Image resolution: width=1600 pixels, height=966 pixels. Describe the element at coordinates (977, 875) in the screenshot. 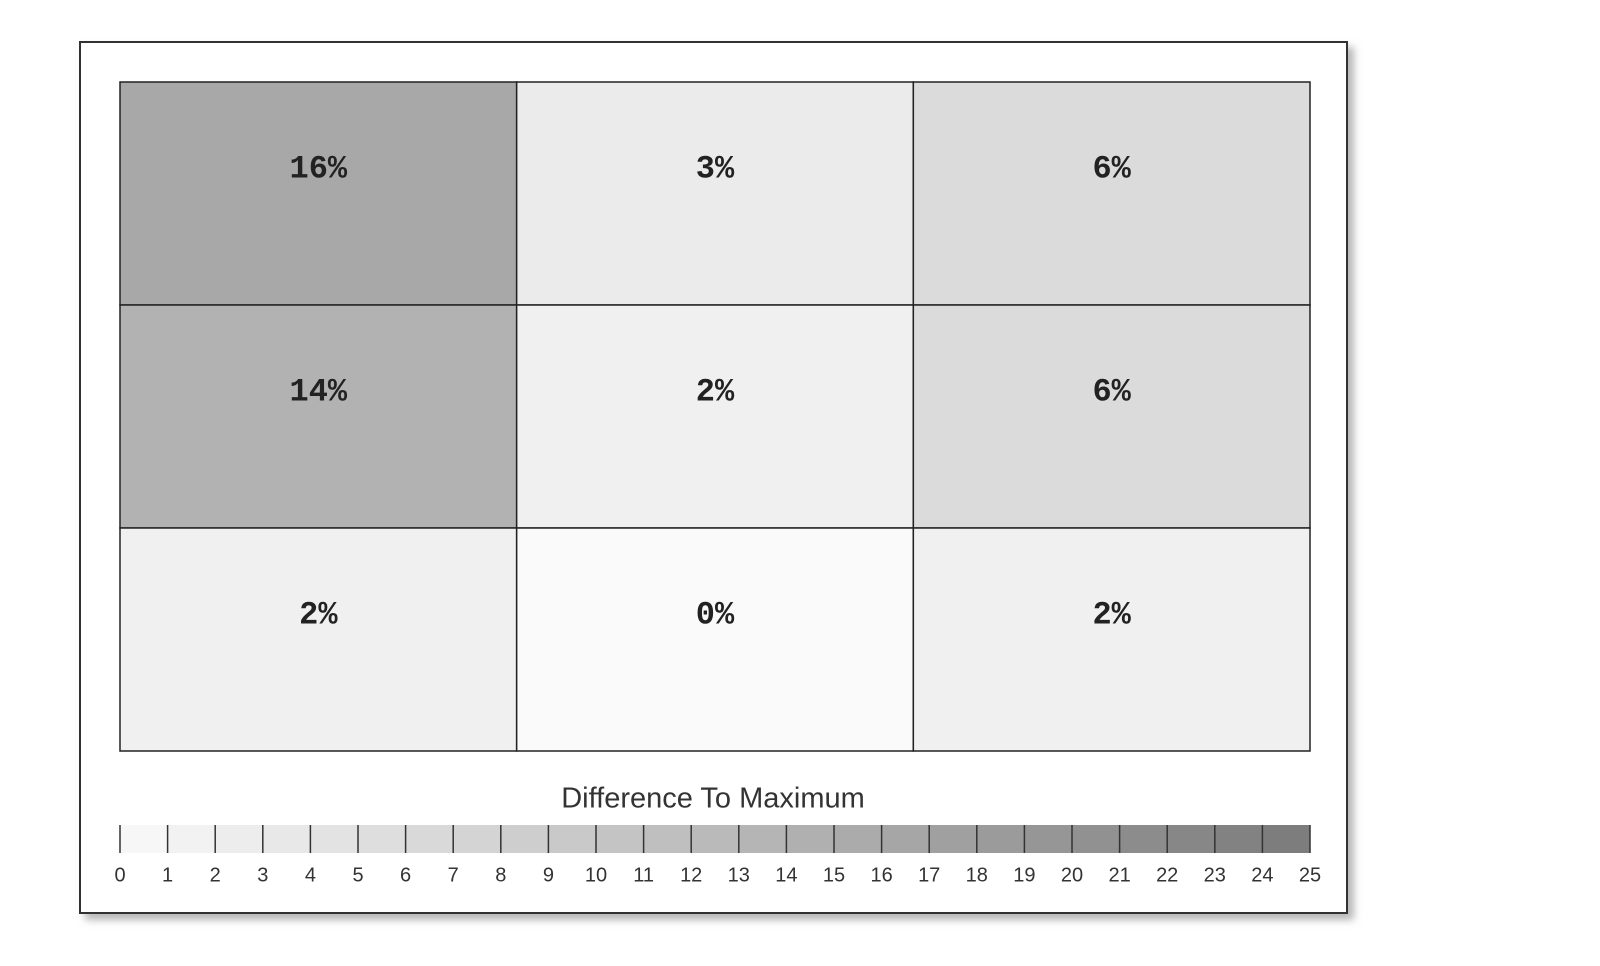

I see `colorbar-tick-label: 18` at that location.